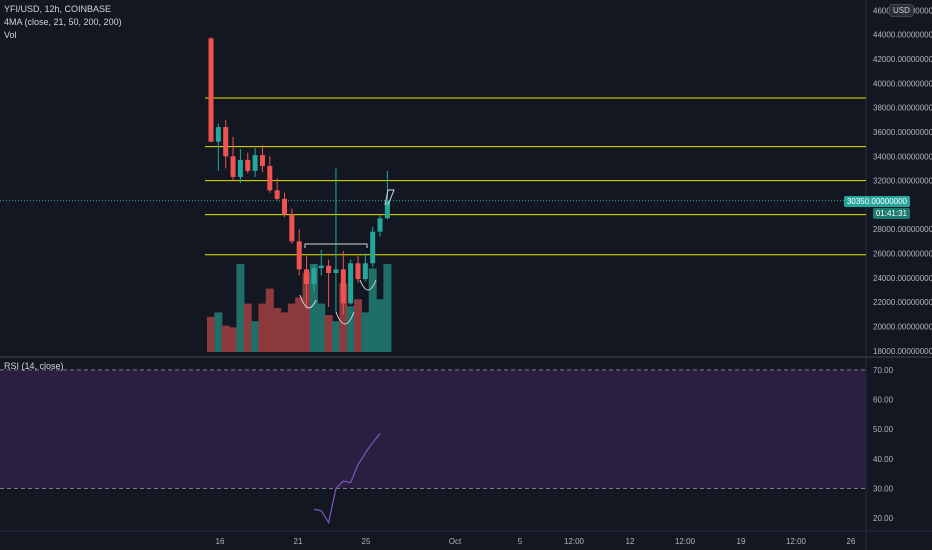  Describe the element at coordinates (34, 366) in the screenshot. I see `rsi-legend: RSI (14, close)` at that location.